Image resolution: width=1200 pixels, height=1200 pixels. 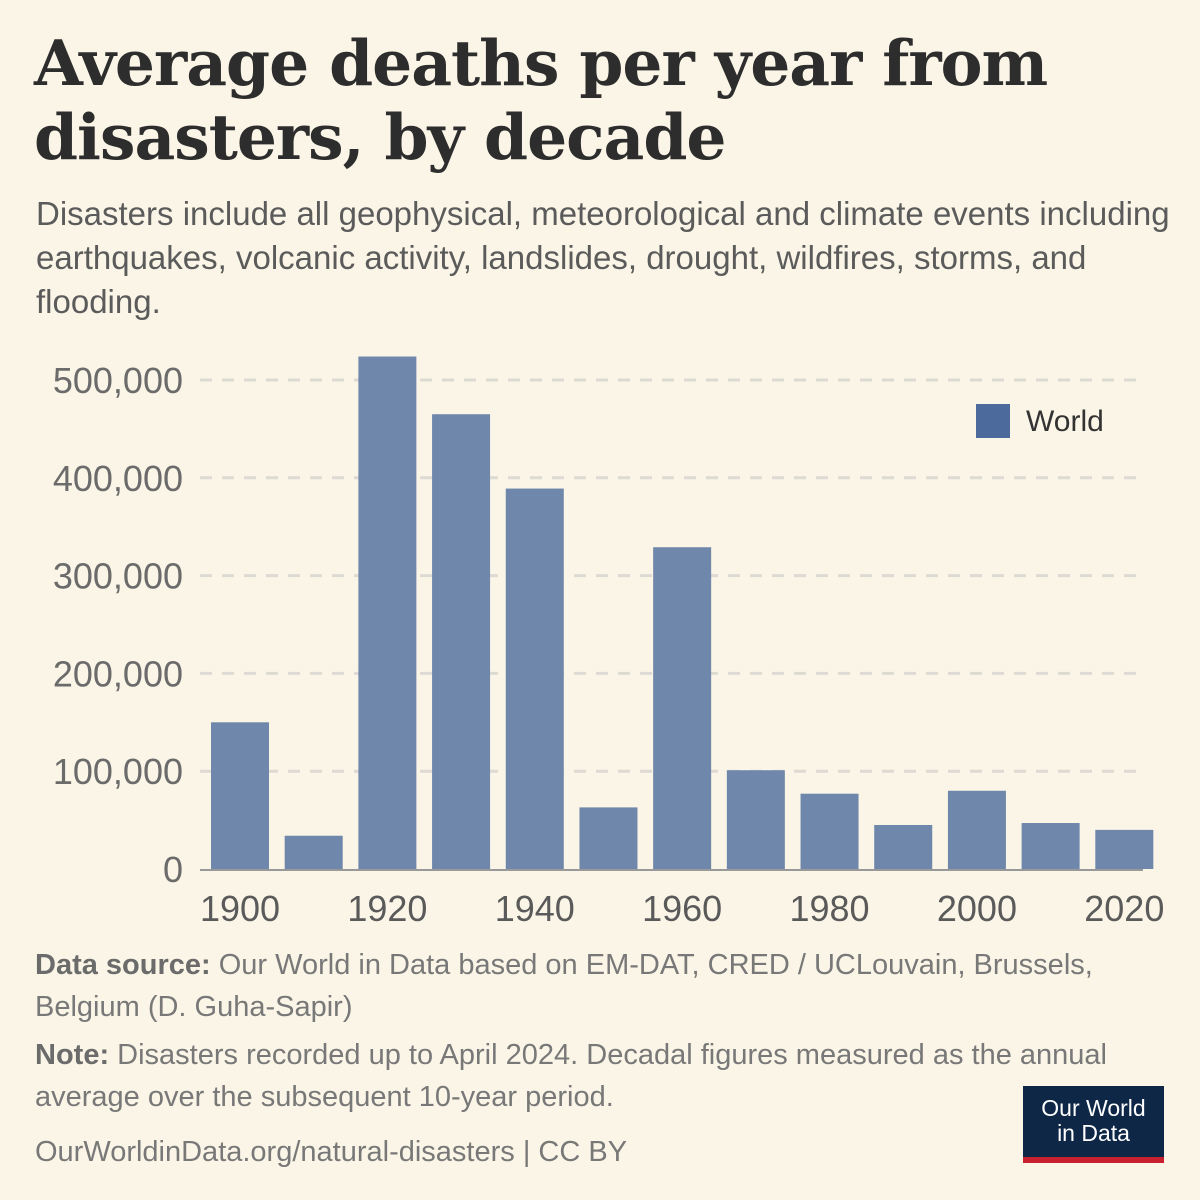 What do you see at coordinates (118, 380) in the screenshot?
I see `y-tick-label-5: 500,000` at bounding box center [118, 380].